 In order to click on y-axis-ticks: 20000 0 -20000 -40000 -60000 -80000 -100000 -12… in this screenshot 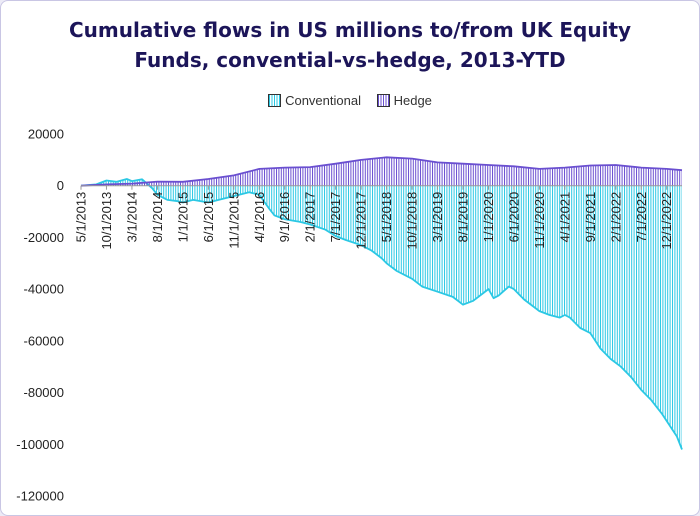, I will do `click(40, 315)`.